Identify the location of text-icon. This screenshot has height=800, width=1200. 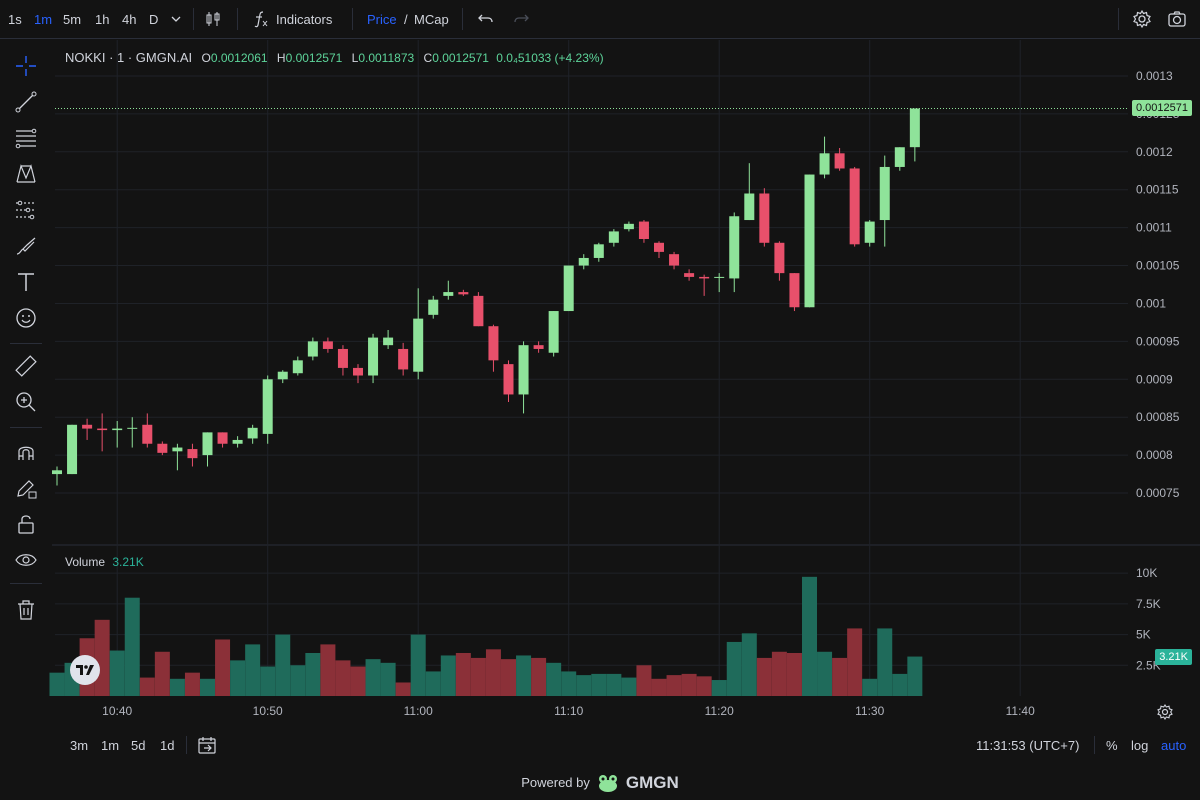
(26, 282).